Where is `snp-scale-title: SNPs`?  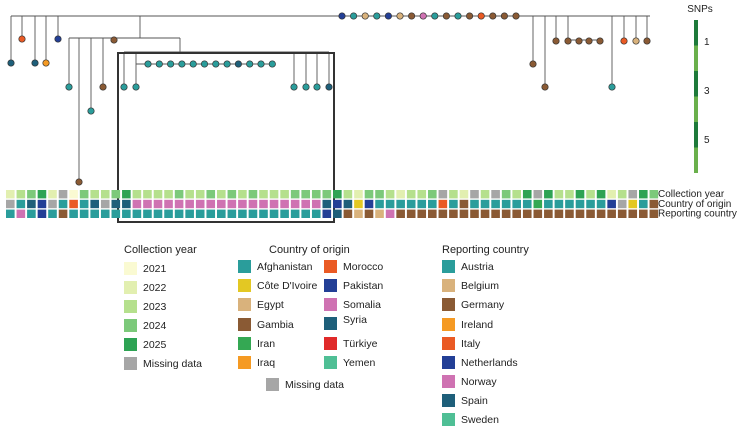 snp-scale-title: SNPs is located at coordinates (700, 9).